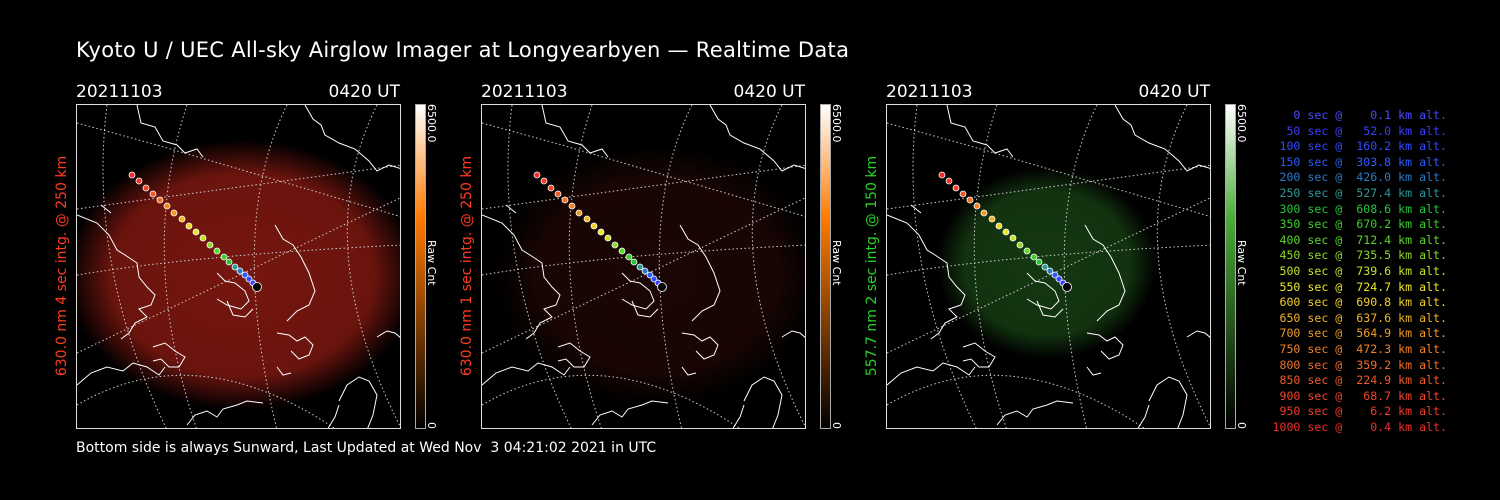 Image resolution: width=1500 pixels, height=500 pixels. Describe the element at coordinates (872, 266) in the screenshot. I see `panel-ylabel-3: 557.7 nm 2 sec intg. @ 150 km` at that location.